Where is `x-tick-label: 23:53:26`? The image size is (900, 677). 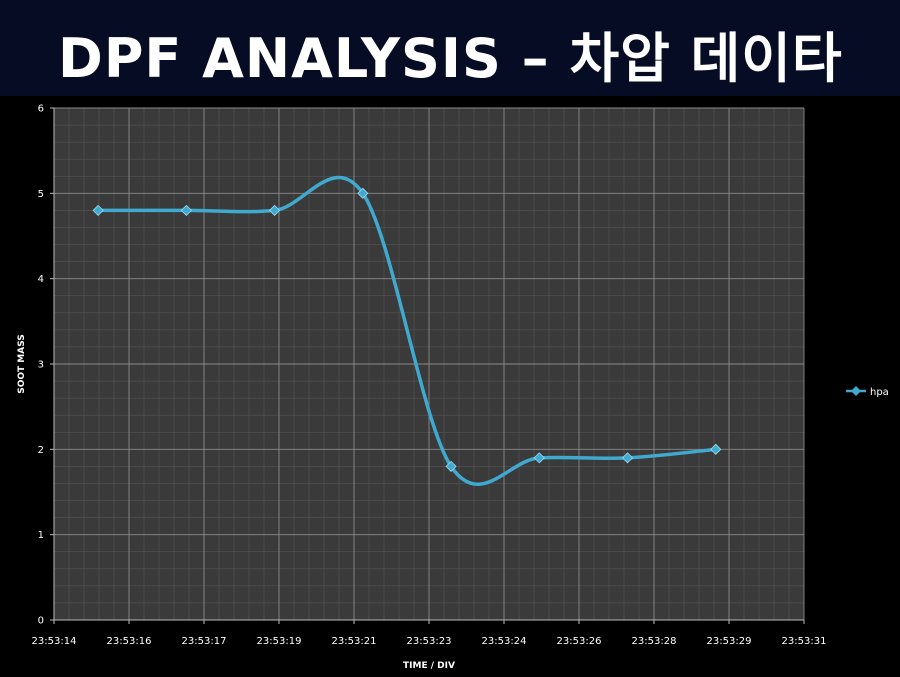
x-tick-label: 23:53:26 is located at coordinates (579, 641).